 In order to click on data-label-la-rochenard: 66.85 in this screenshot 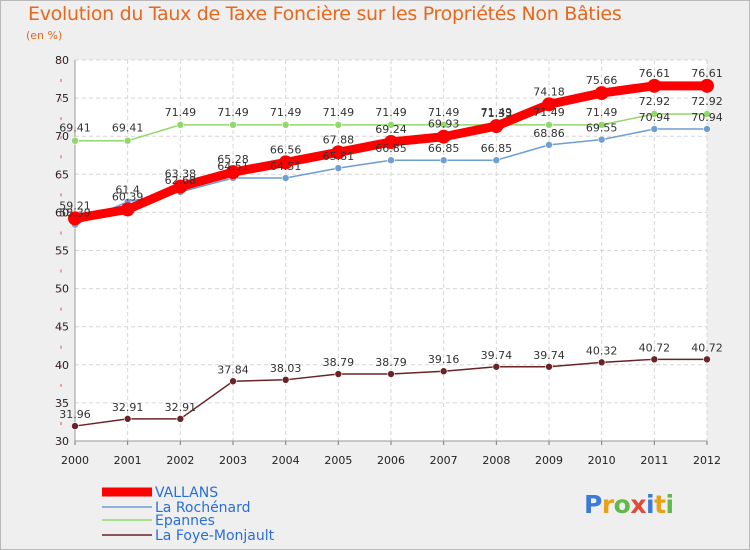, I will do `click(497, 148)`.